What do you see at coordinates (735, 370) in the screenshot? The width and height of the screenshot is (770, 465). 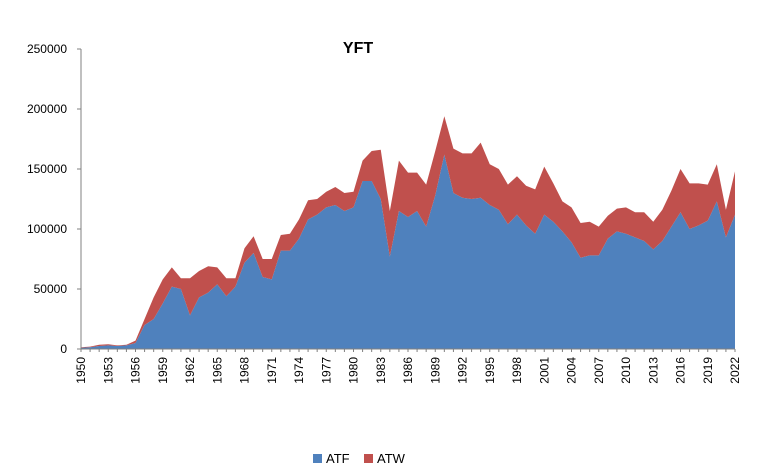 I see `x-tick-label: 2022` at bounding box center [735, 370].